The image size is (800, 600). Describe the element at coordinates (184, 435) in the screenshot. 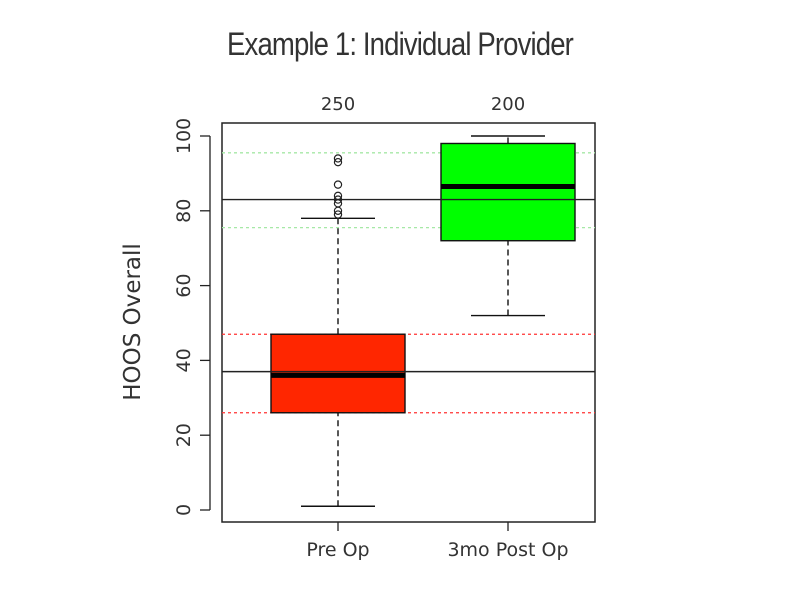

I see `y-tick-label: 20` at that location.